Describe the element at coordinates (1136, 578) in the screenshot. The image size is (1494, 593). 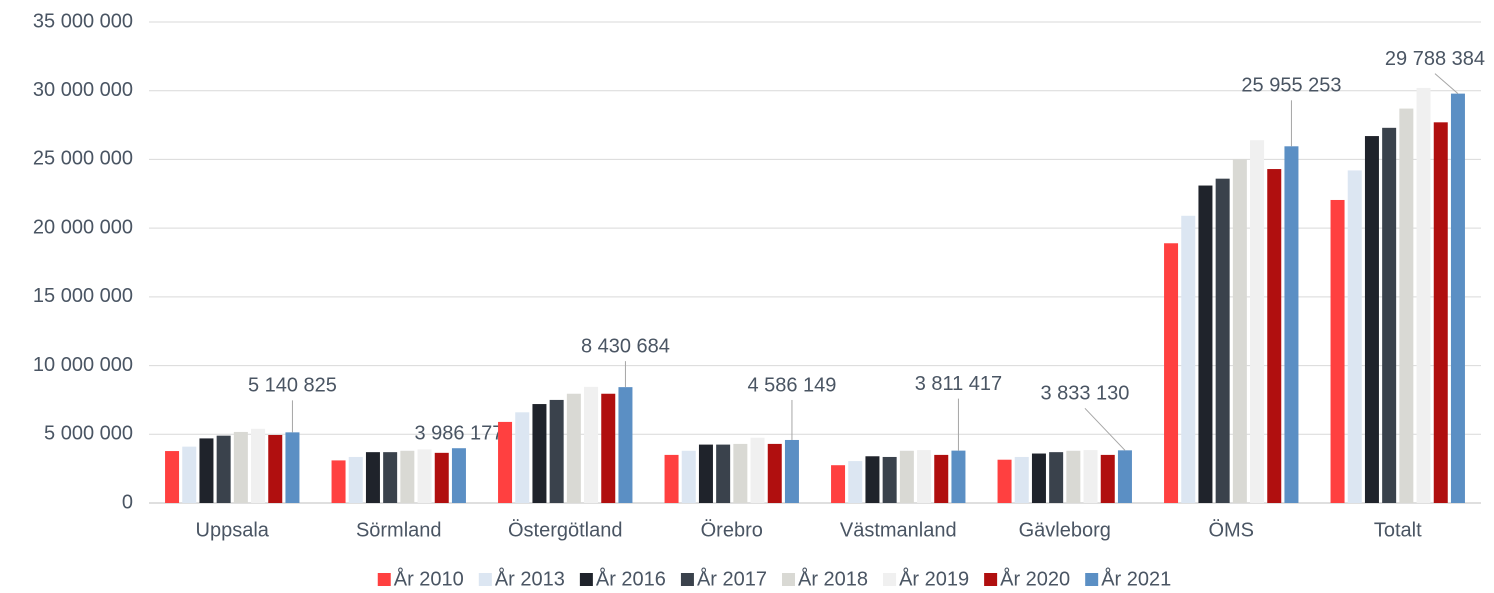
I see `legend-label: År 2021` at that location.